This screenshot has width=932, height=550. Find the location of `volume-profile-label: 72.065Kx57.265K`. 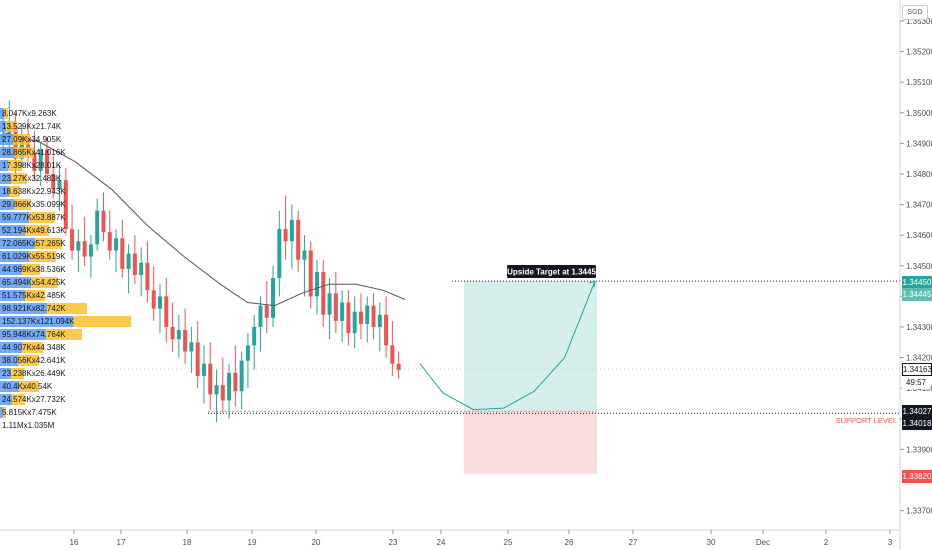

volume-profile-label: 72.065Kx57.265K is located at coordinates (34, 243).